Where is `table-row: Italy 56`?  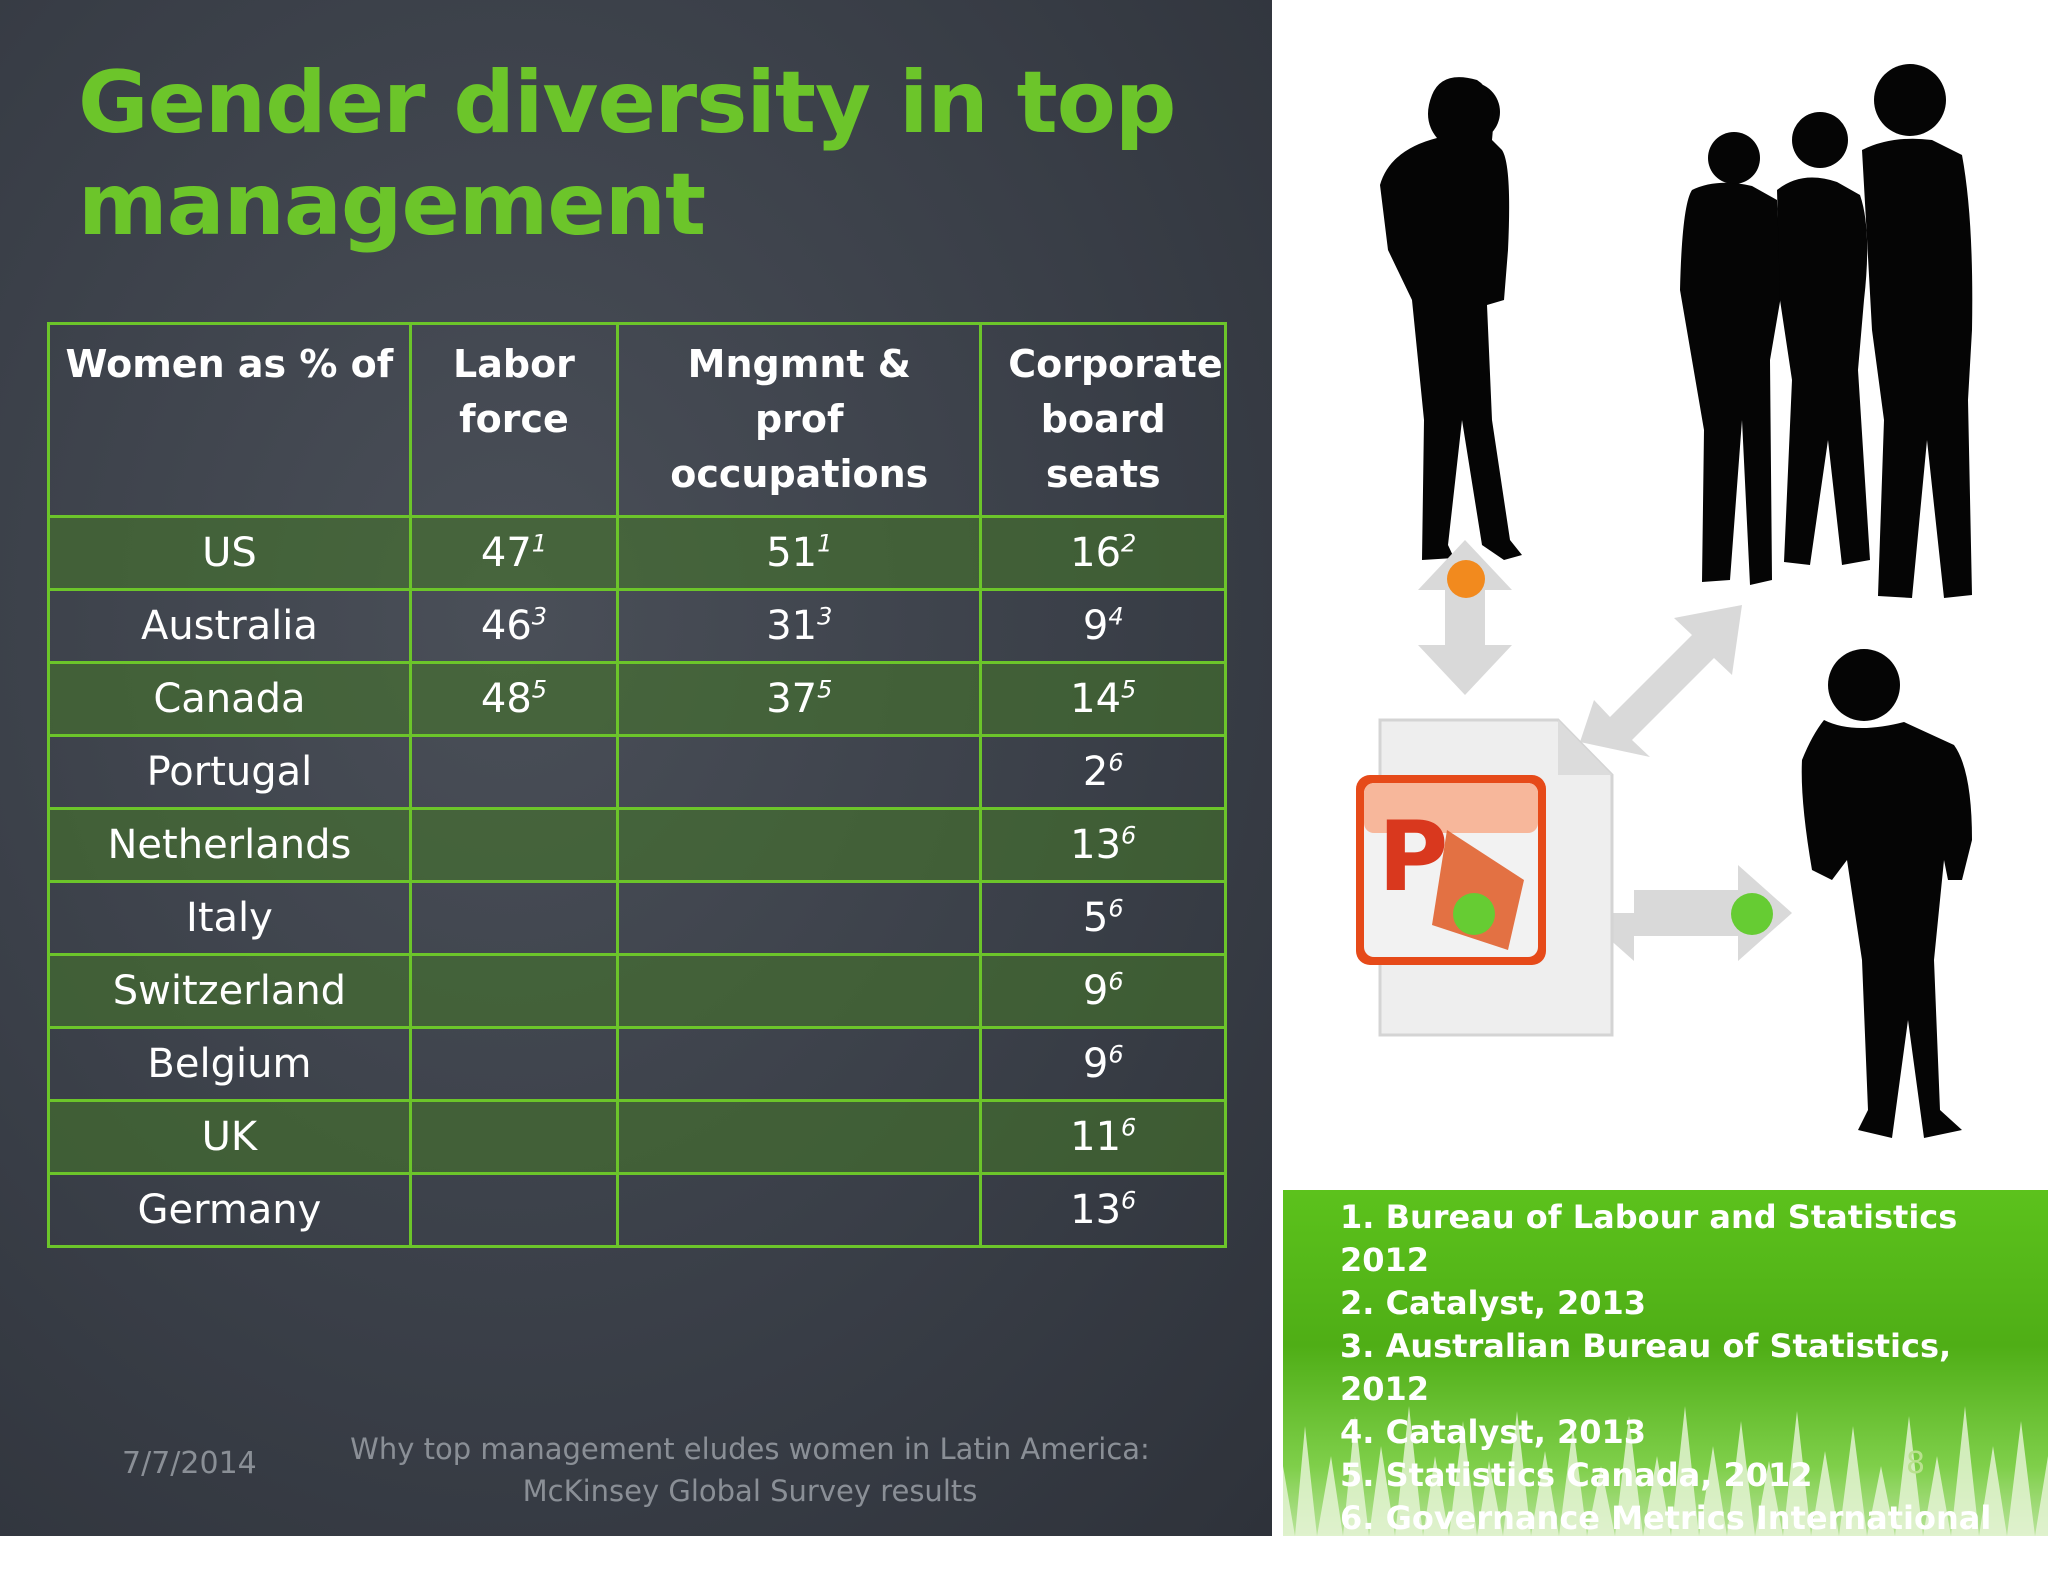 table-row: Italy 56 is located at coordinates (637, 918).